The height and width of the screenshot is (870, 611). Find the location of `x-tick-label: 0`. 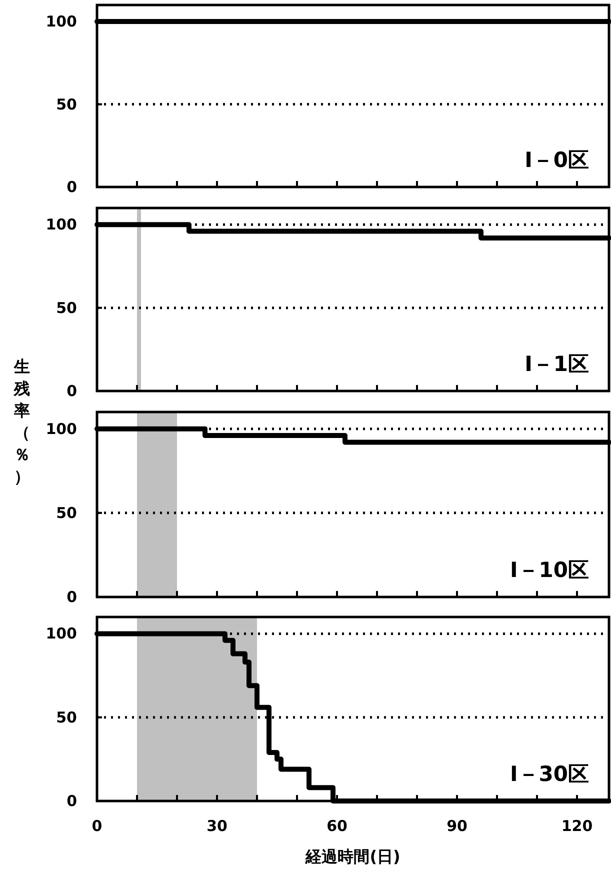

x-tick-label: 0 is located at coordinates (97, 826).